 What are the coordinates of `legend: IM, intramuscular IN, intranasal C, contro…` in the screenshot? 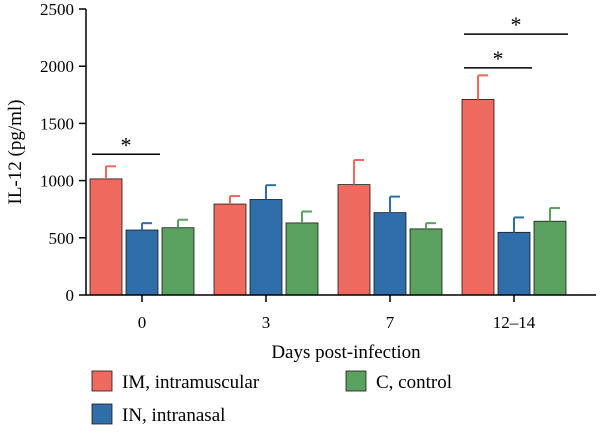 It's located at (271, 398).